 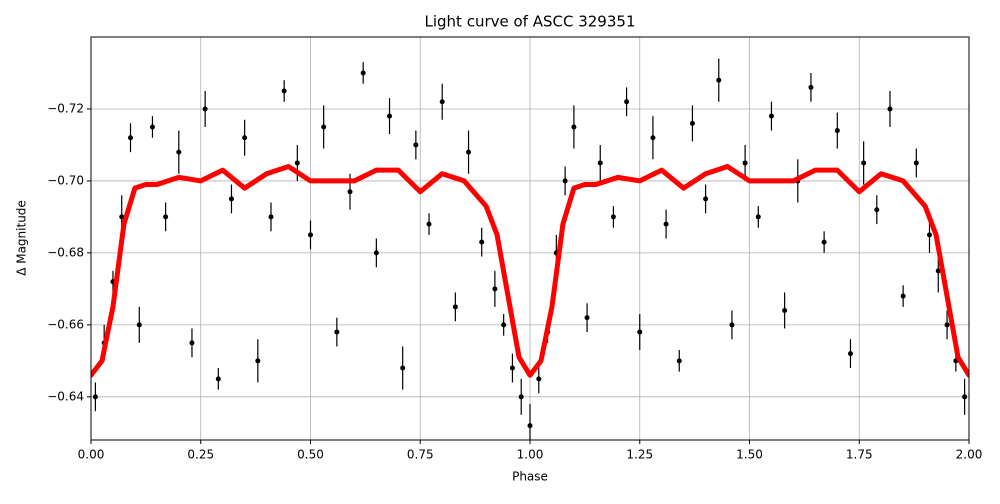 What do you see at coordinates (91, 455) in the screenshot?
I see `x-tick-label: 0.00` at bounding box center [91, 455].